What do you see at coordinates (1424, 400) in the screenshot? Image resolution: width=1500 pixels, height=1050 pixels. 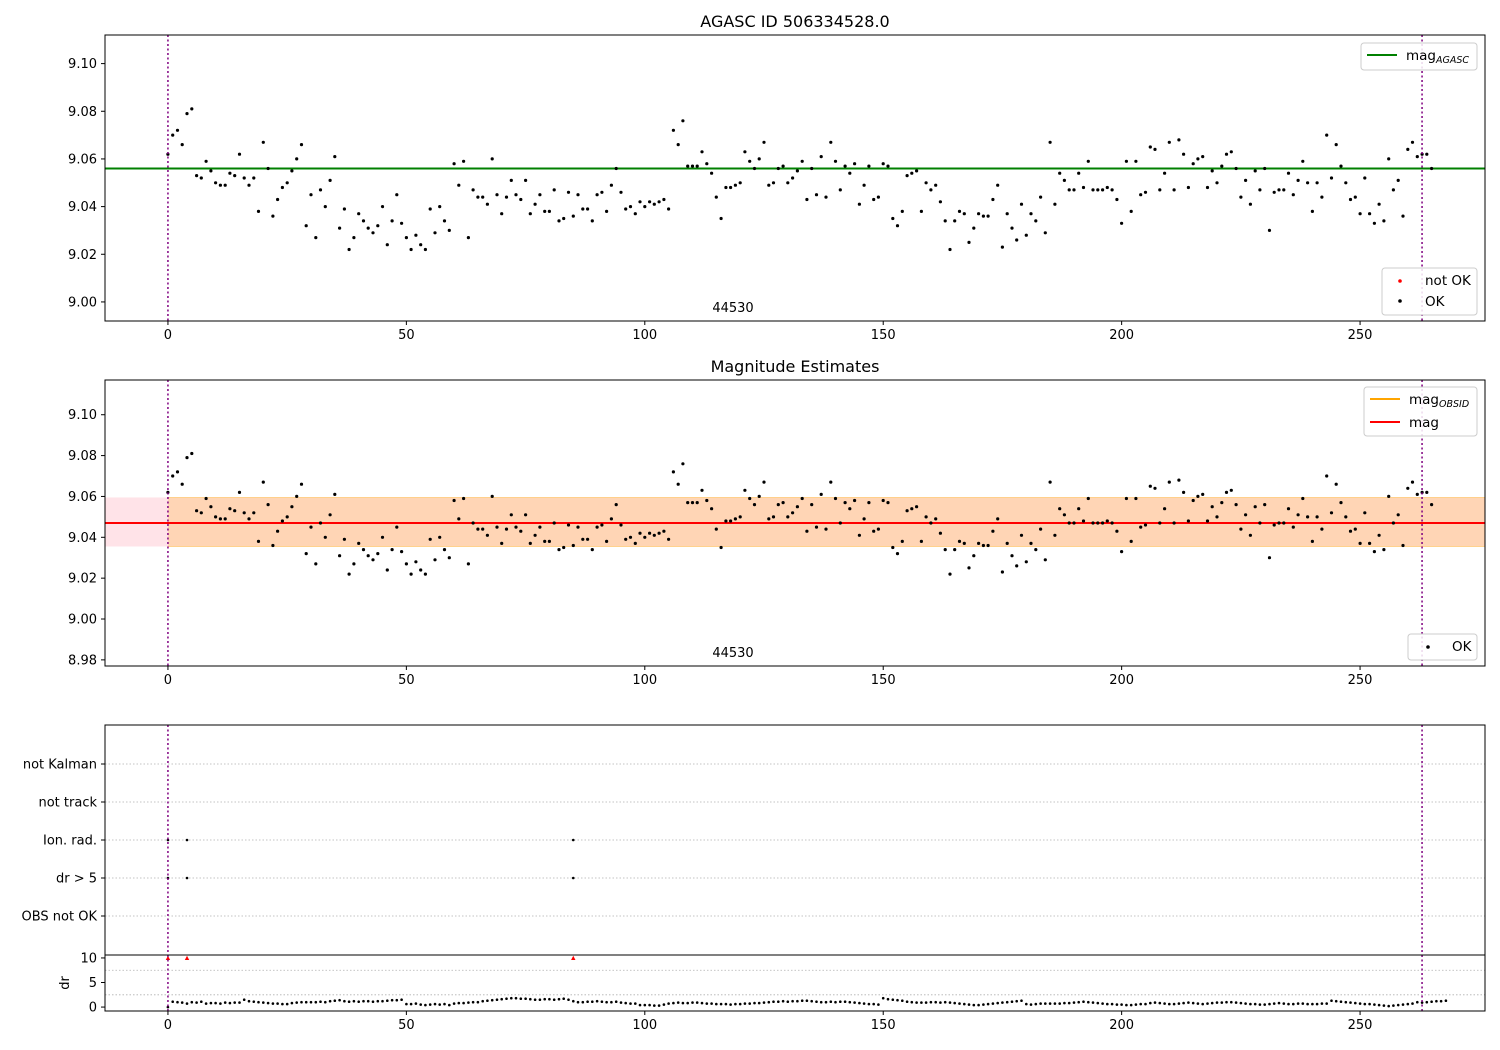 I see `legend-label-mag-obsid-main: mag` at bounding box center [1424, 400].